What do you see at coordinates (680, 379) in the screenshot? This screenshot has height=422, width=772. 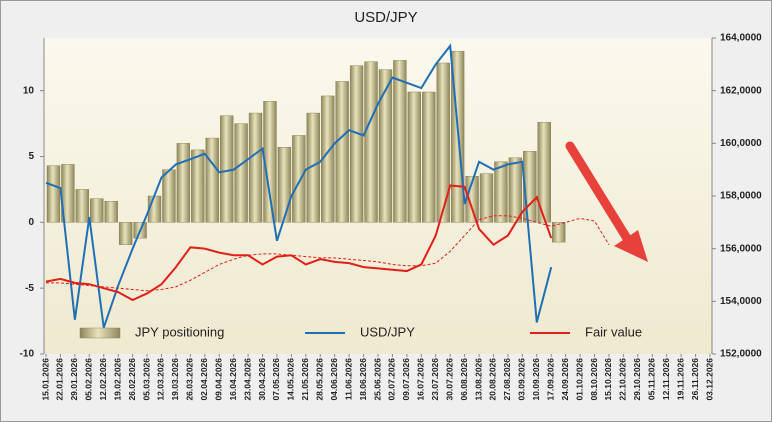 I see `x-tick-label: 19.11.2026` at bounding box center [680, 379].